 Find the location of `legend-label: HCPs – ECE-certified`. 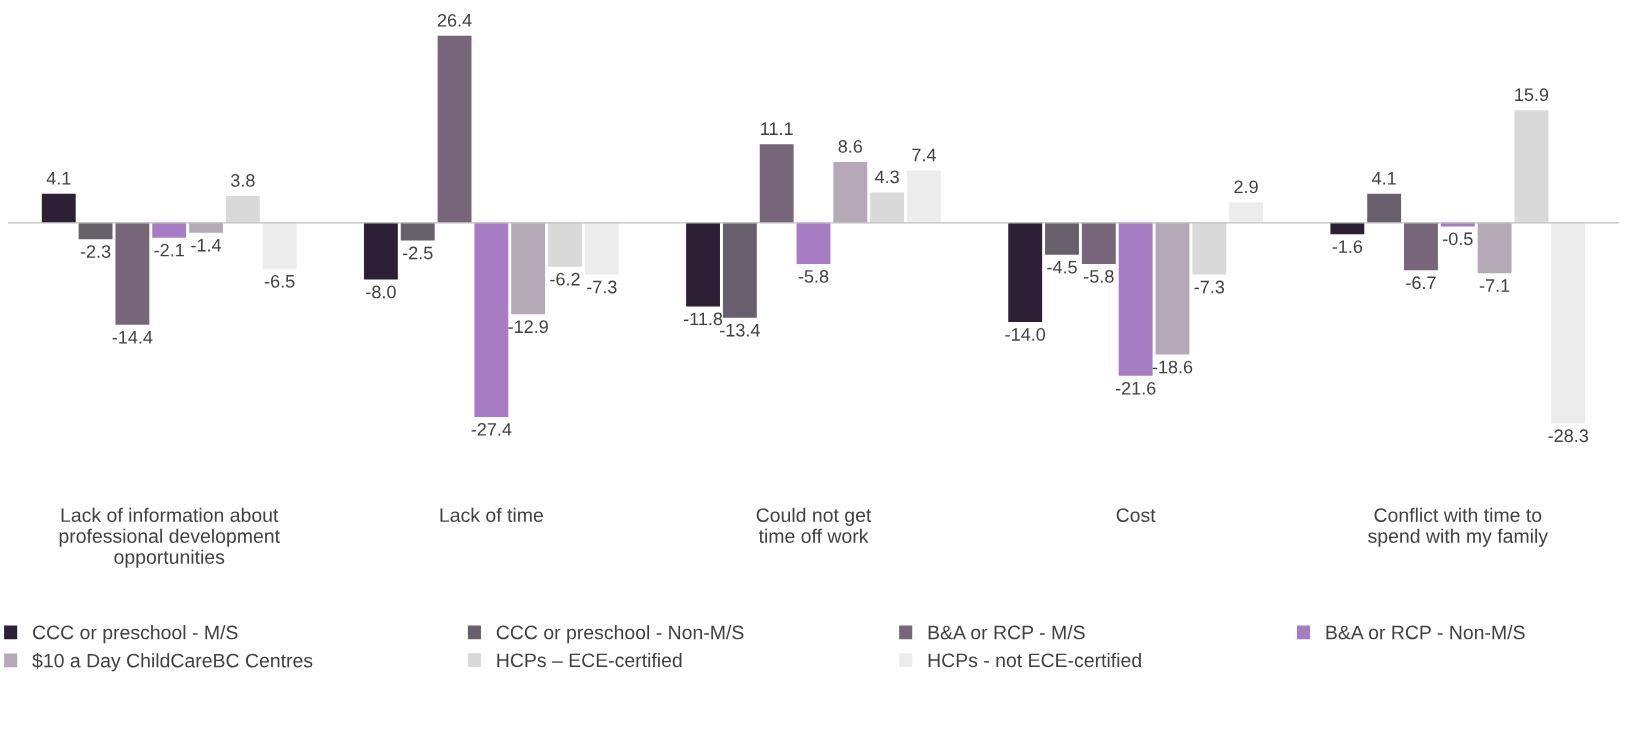

legend-label: HCPs – ECE-certified is located at coordinates (589, 660).